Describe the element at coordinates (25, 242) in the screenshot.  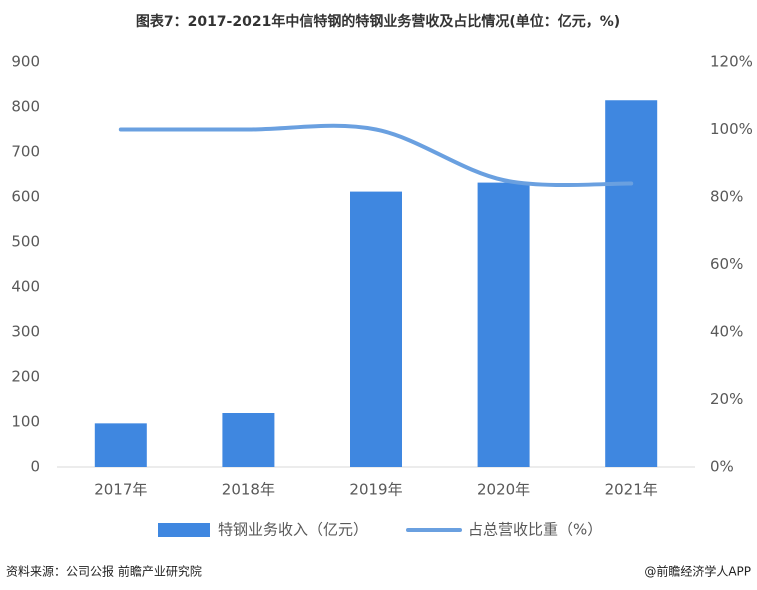
I see `y-tick-label: 500` at that location.